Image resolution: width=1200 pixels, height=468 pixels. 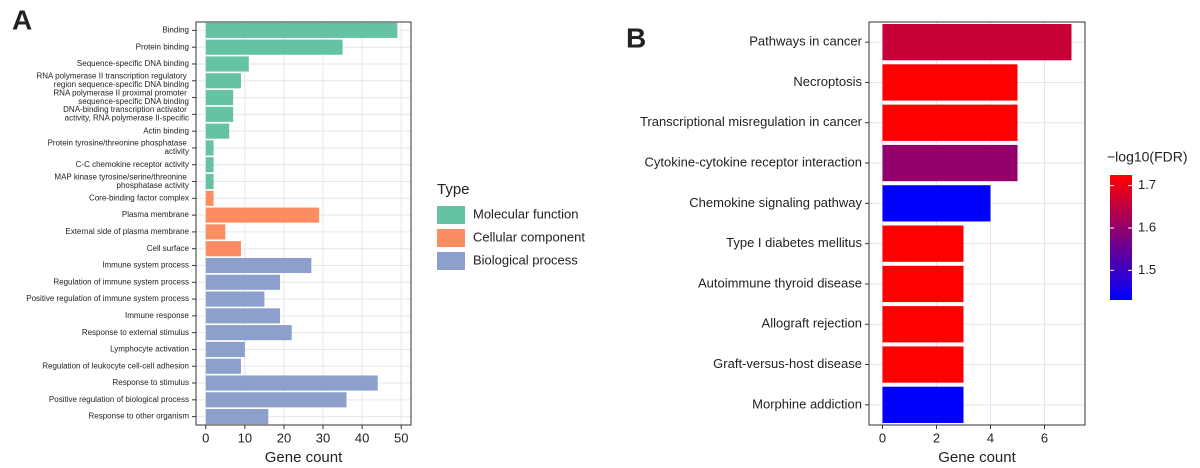 What do you see at coordinates (990, 437) in the screenshot?
I see `x-tick-label: 4` at bounding box center [990, 437].